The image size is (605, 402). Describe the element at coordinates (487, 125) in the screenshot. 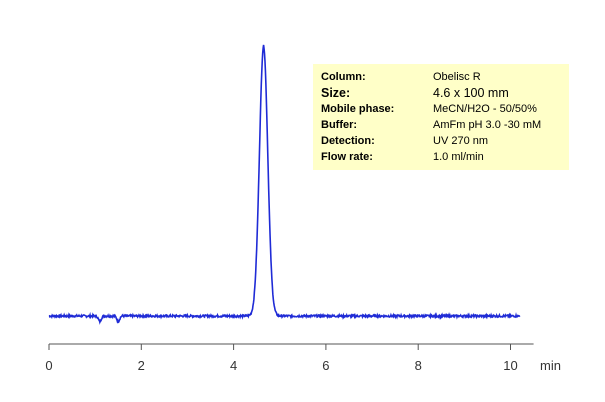

I see `buffer-value: AmFm pH 3.0 -30 mM` at that location.